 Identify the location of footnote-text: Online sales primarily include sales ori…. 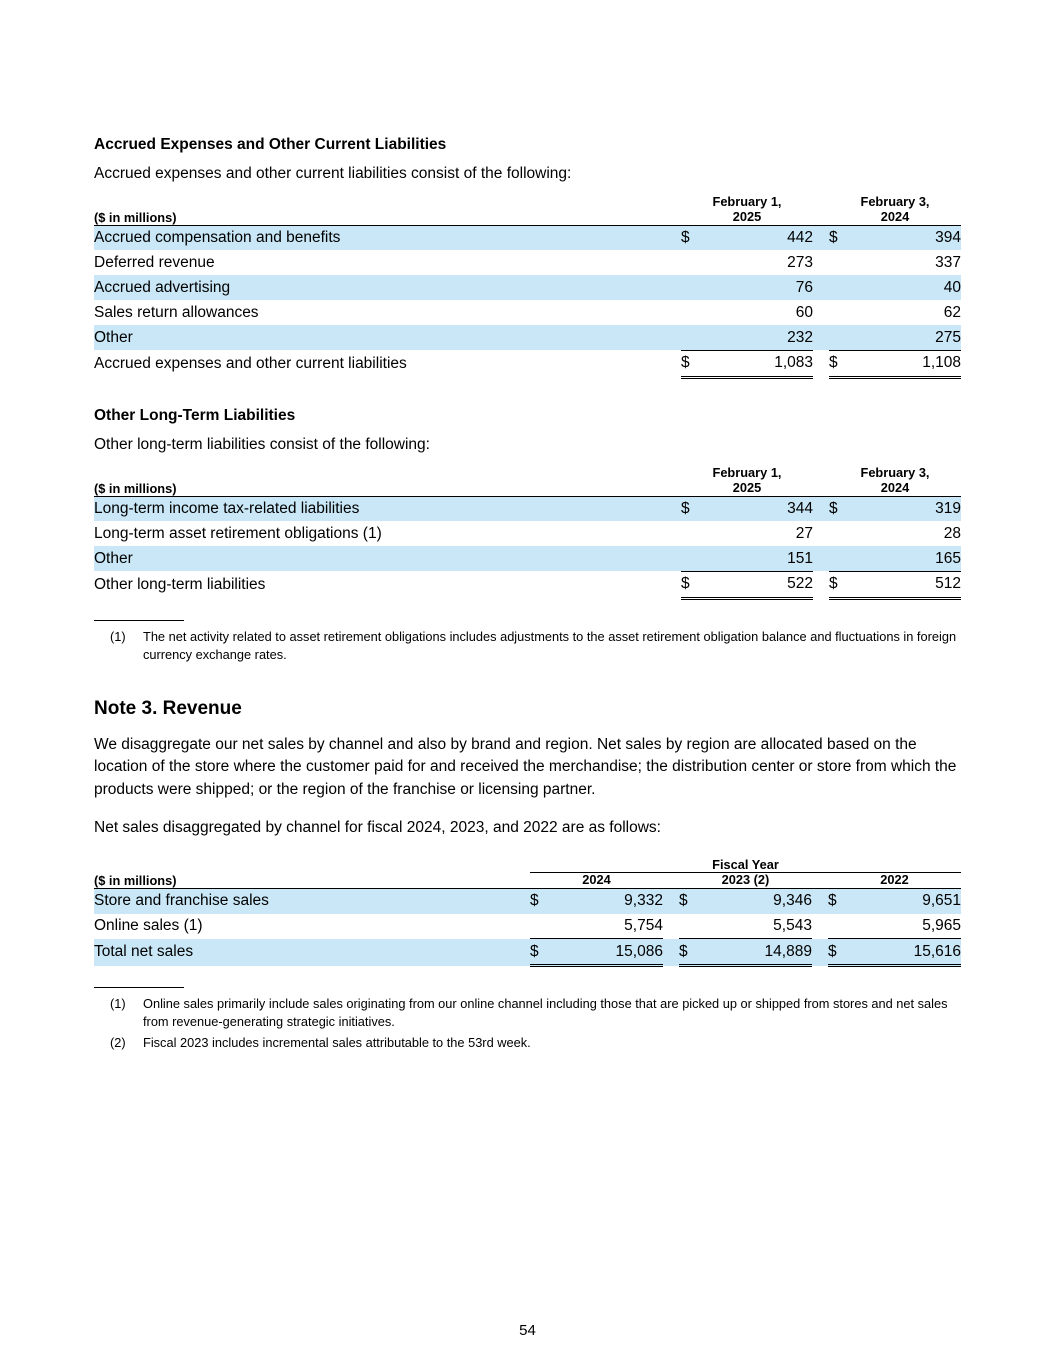
(545, 1013).